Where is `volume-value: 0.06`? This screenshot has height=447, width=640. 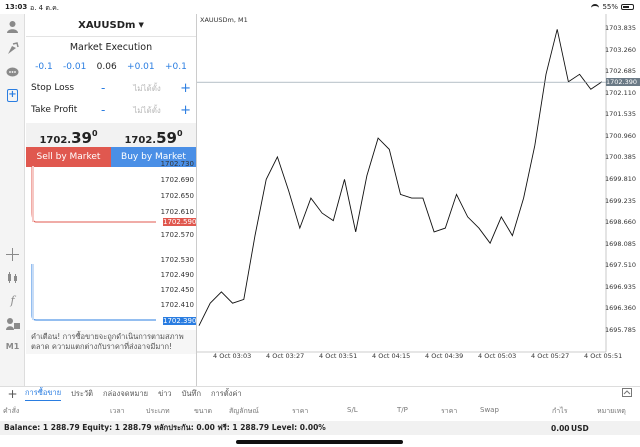 volume-value: 0.06 is located at coordinates (106, 67).